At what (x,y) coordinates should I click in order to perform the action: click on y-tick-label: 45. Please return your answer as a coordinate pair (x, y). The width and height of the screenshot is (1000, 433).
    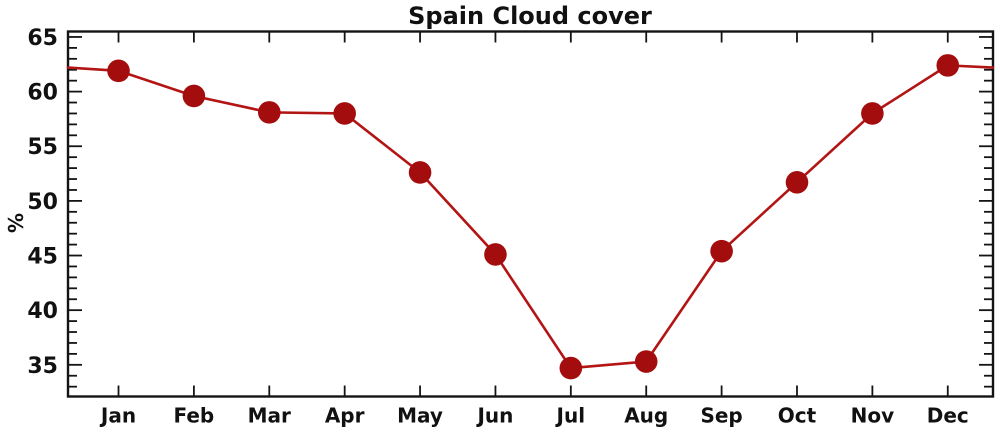
    Looking at the image, I should click on (42, 257).